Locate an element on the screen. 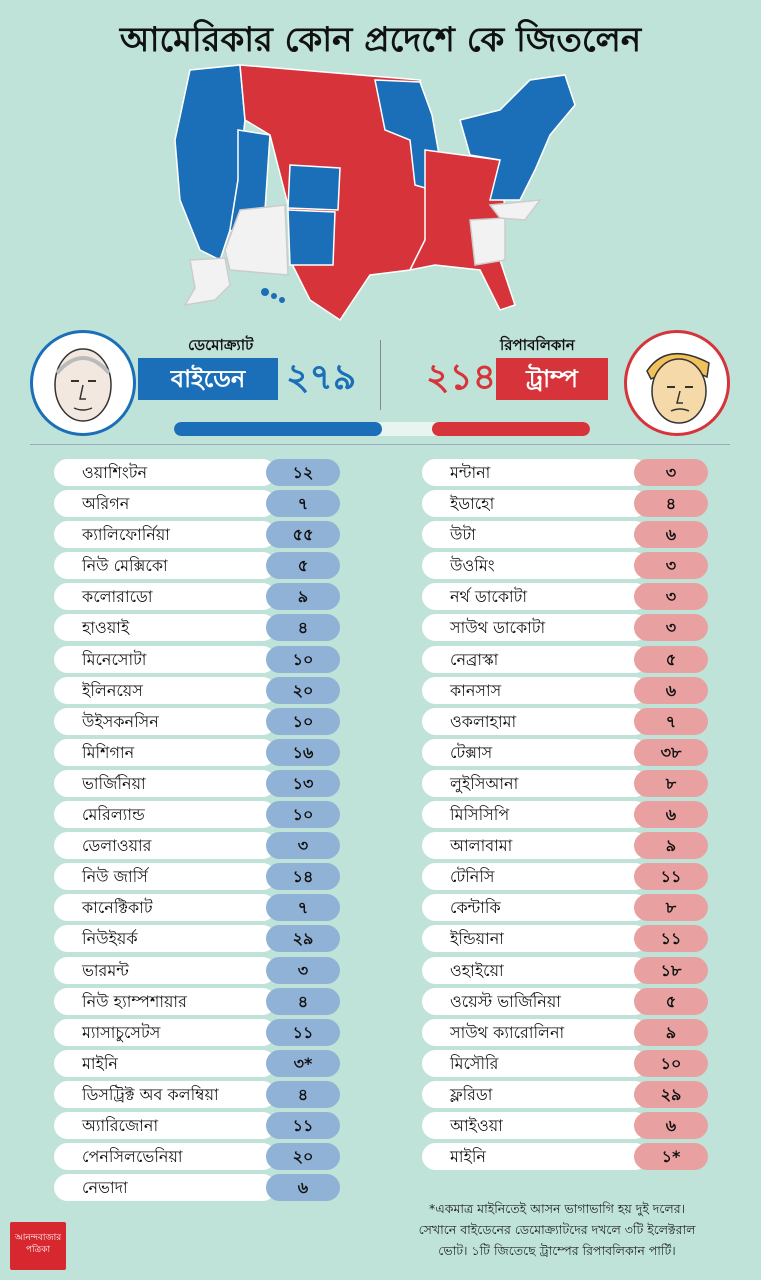  state-name: ম্যাসাচুসেটস is located at coordinates (165, 1032).